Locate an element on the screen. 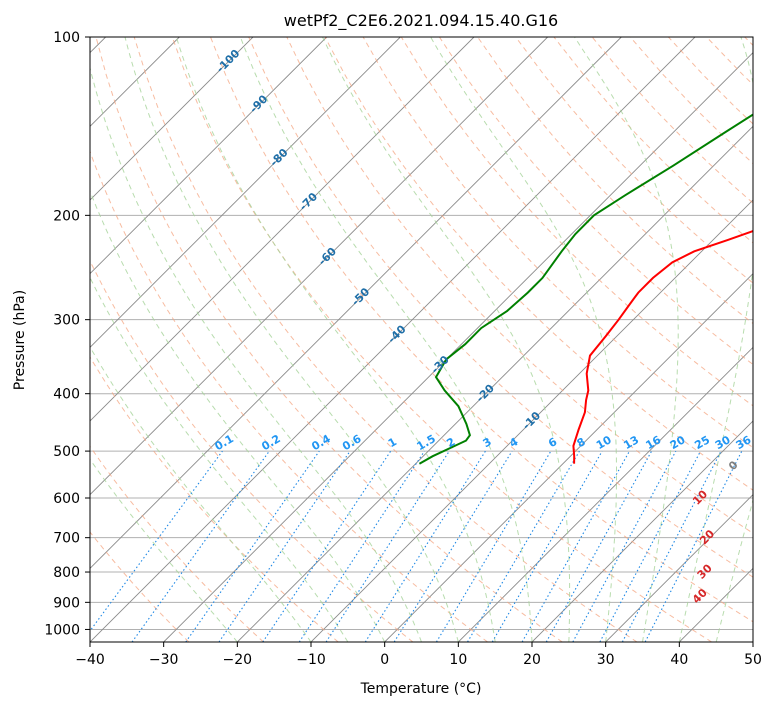  dry-adiabat-label: -90 is located at coordinates (258, 103).